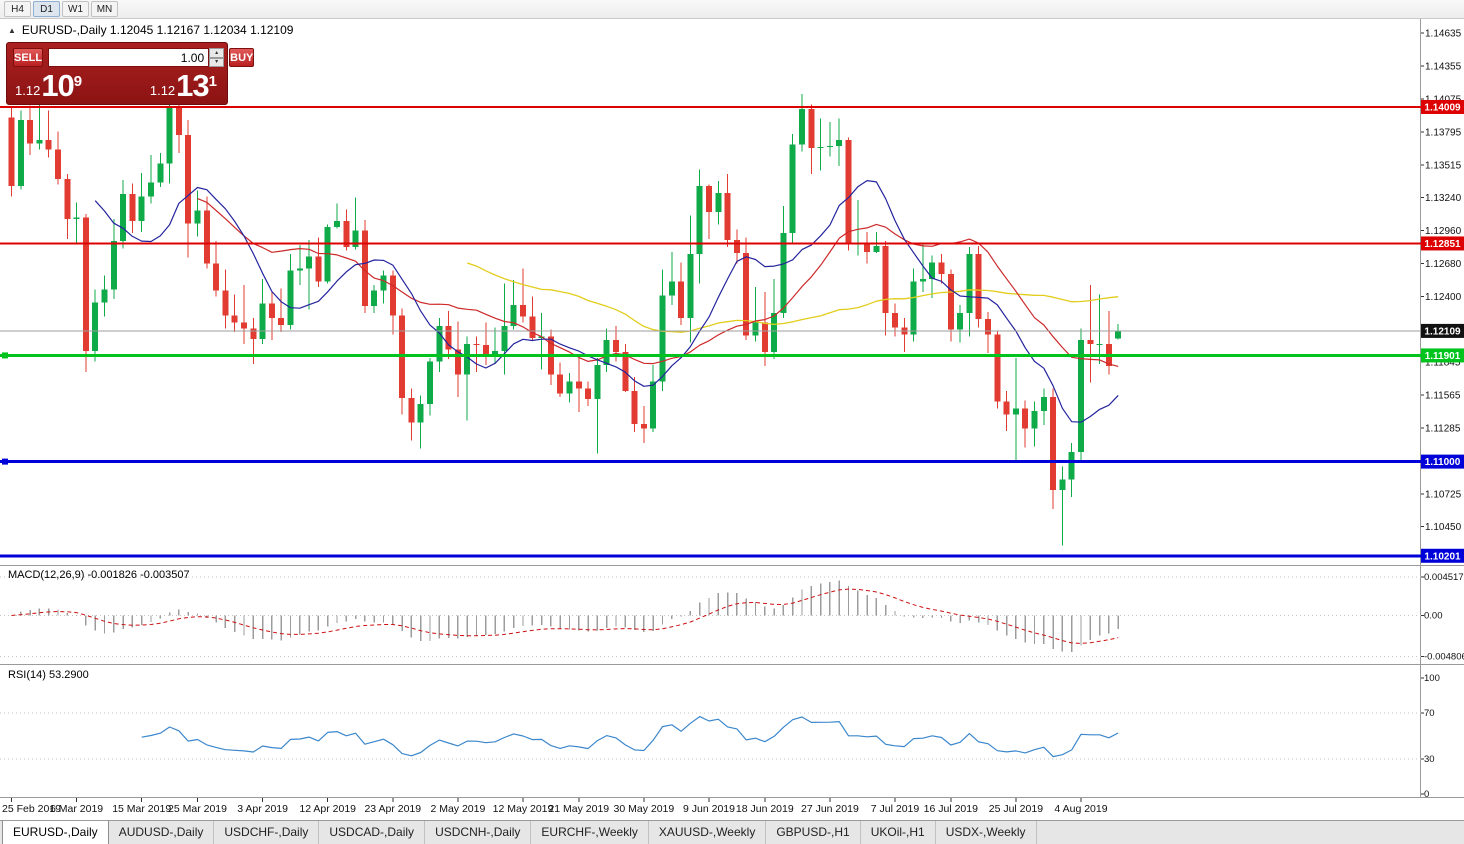 The image size is (1464, 844). Describe the element at coordinates (46, 9) in the screenshot. I see `timeframe-d1-button: D1` at that location.